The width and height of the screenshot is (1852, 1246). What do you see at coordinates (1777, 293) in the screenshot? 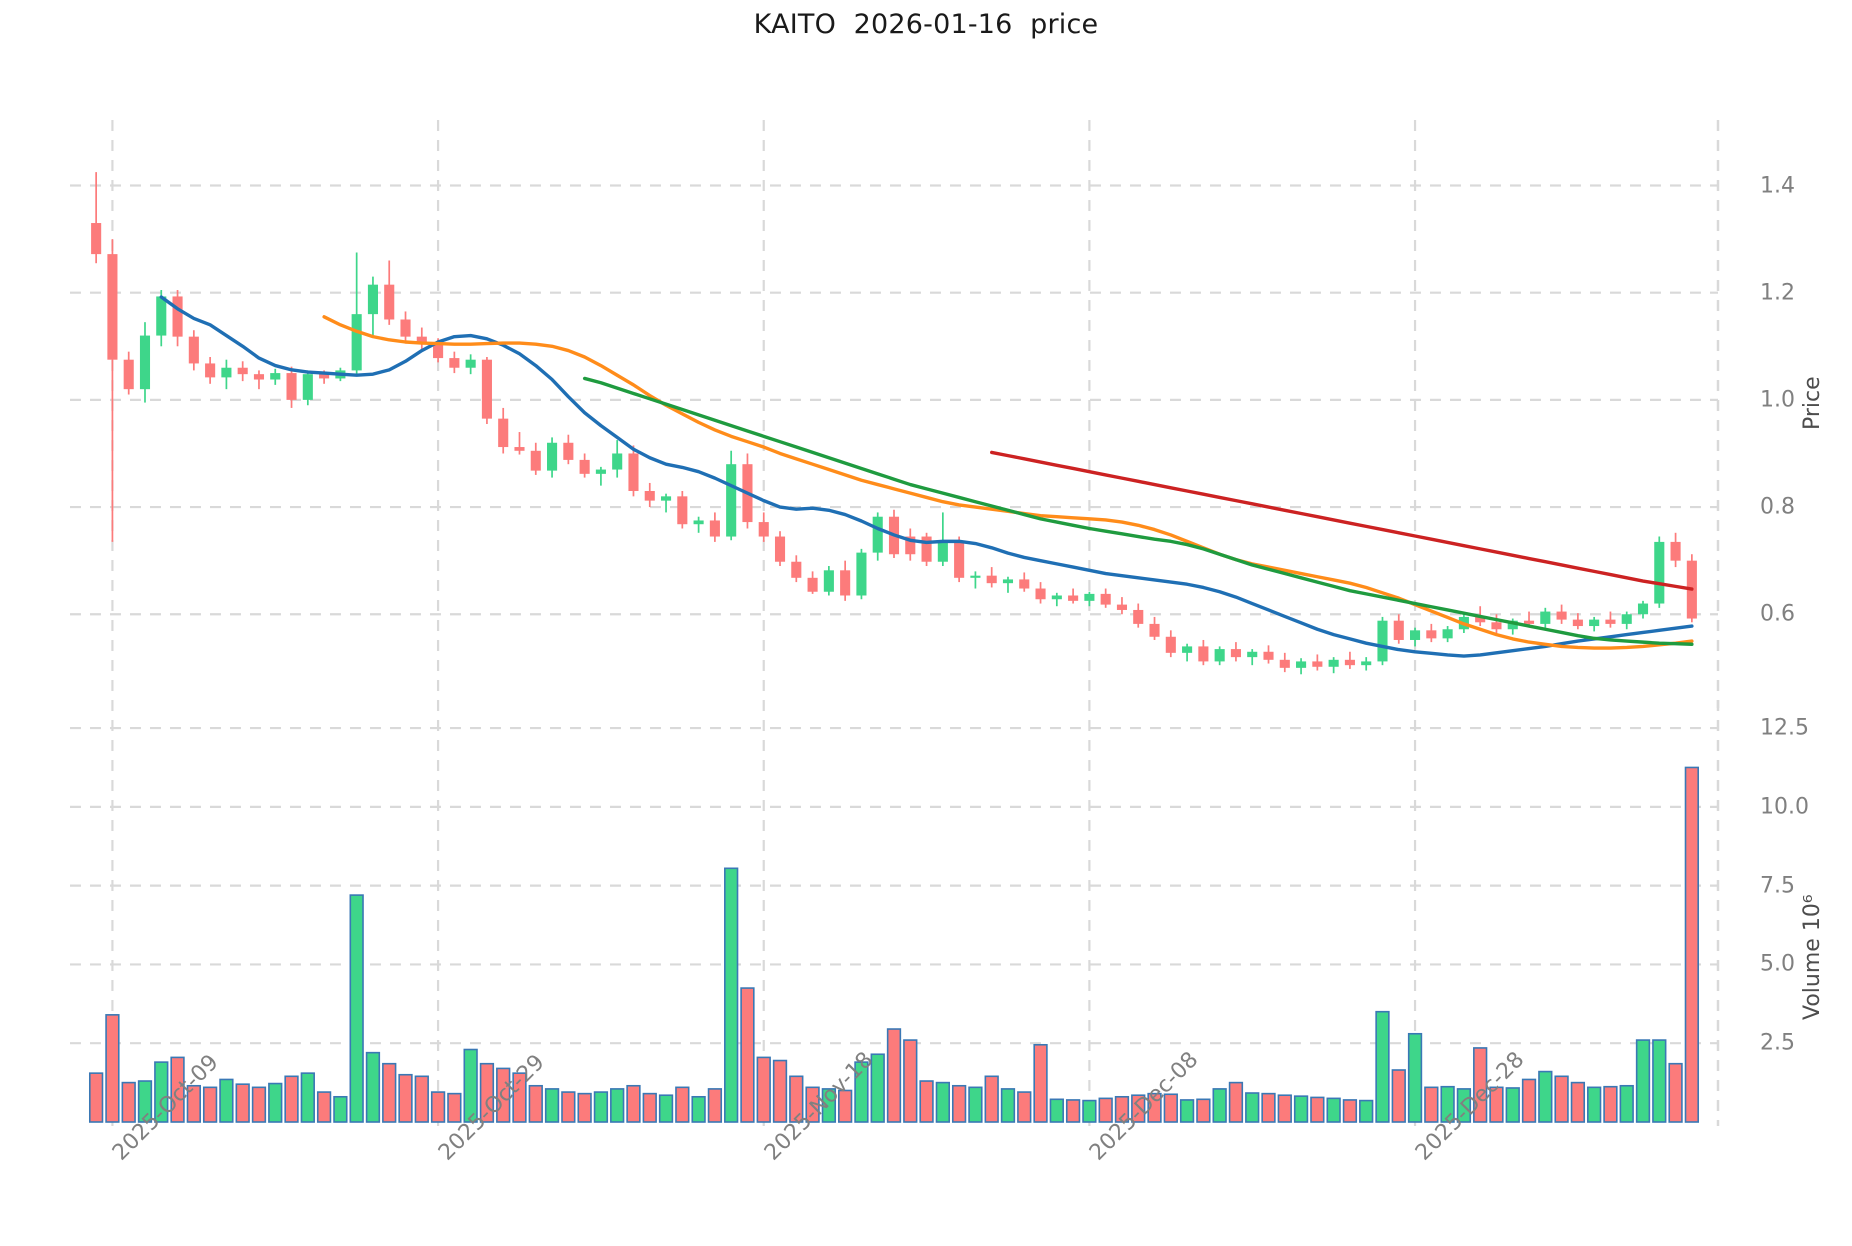
I see `price-tick-label: 1.2` at bounding box center [1777, 293].